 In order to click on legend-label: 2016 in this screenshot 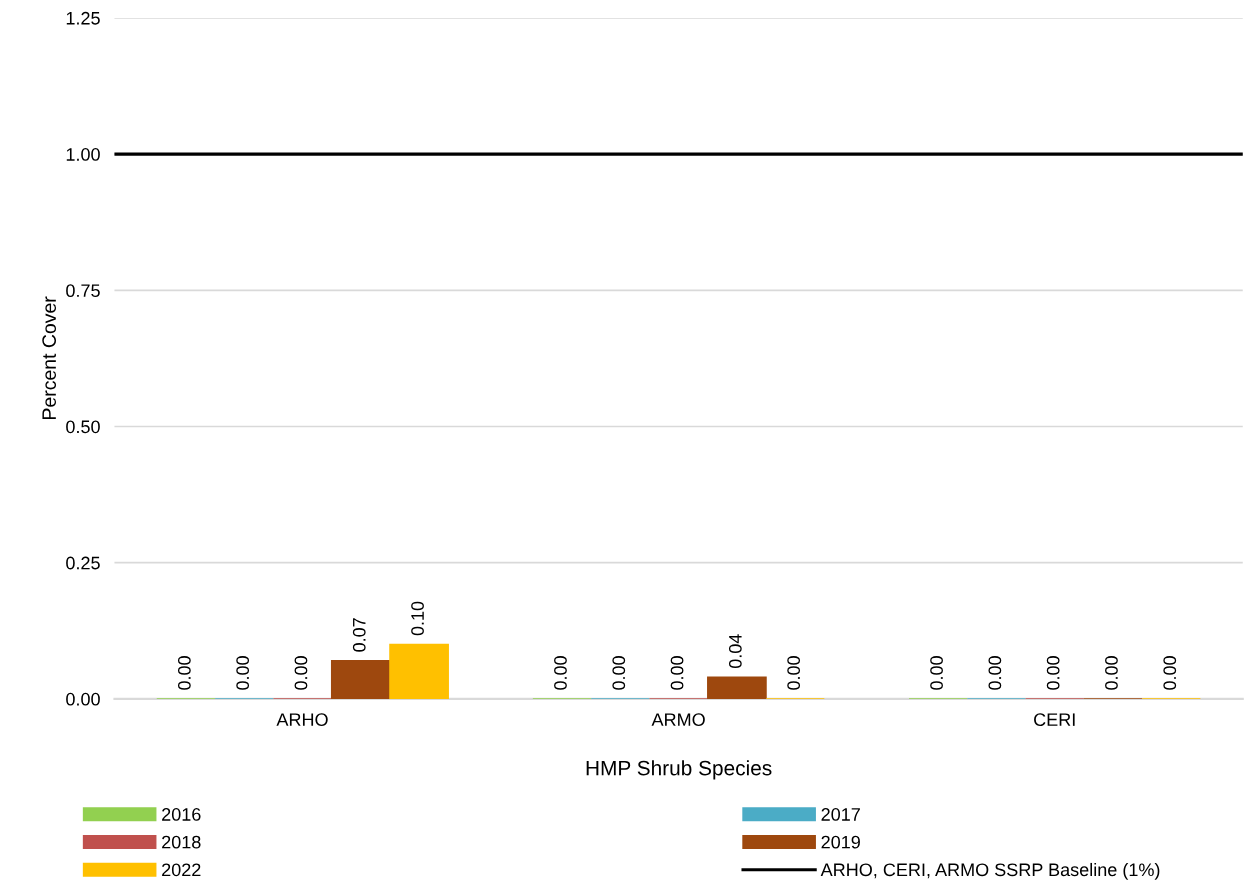, I will do `click(181, 814)`.